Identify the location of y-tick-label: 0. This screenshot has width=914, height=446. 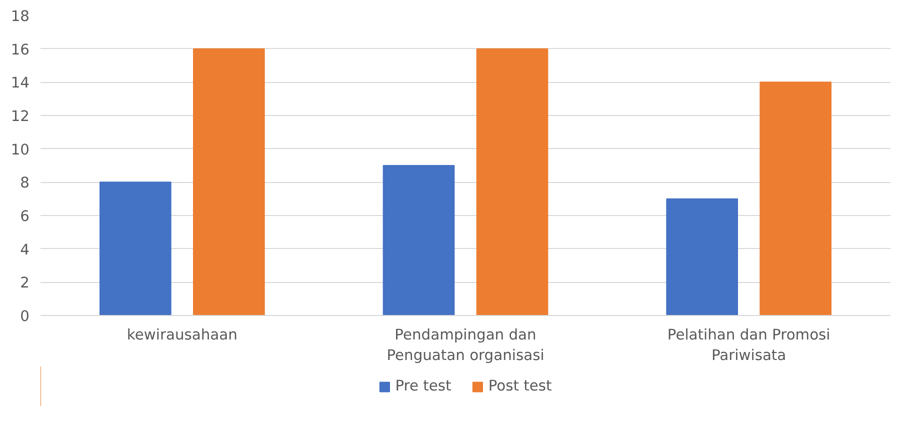
(25, 316).